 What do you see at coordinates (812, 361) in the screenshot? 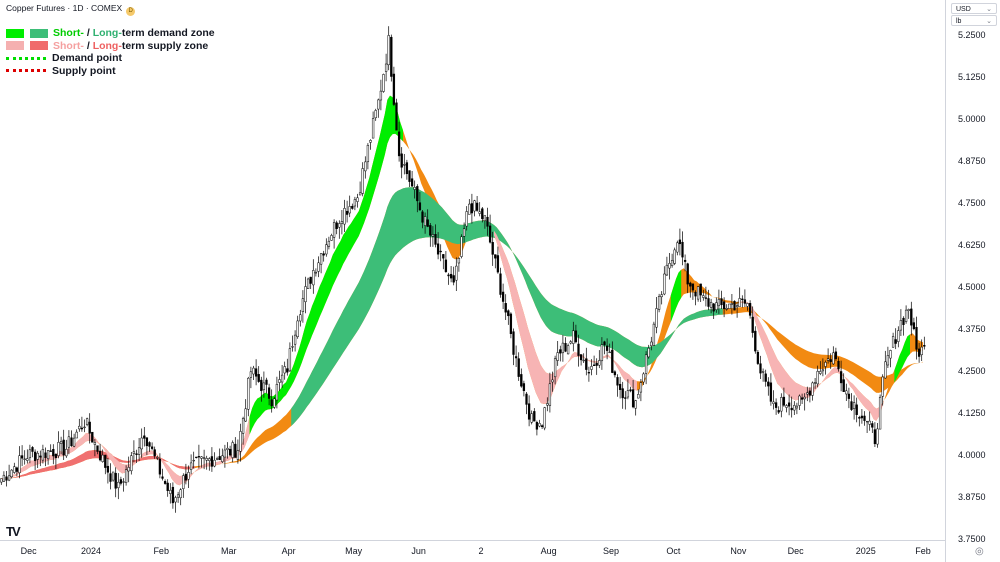
I see `short-supply-zone` at bounding box center [812, 361].